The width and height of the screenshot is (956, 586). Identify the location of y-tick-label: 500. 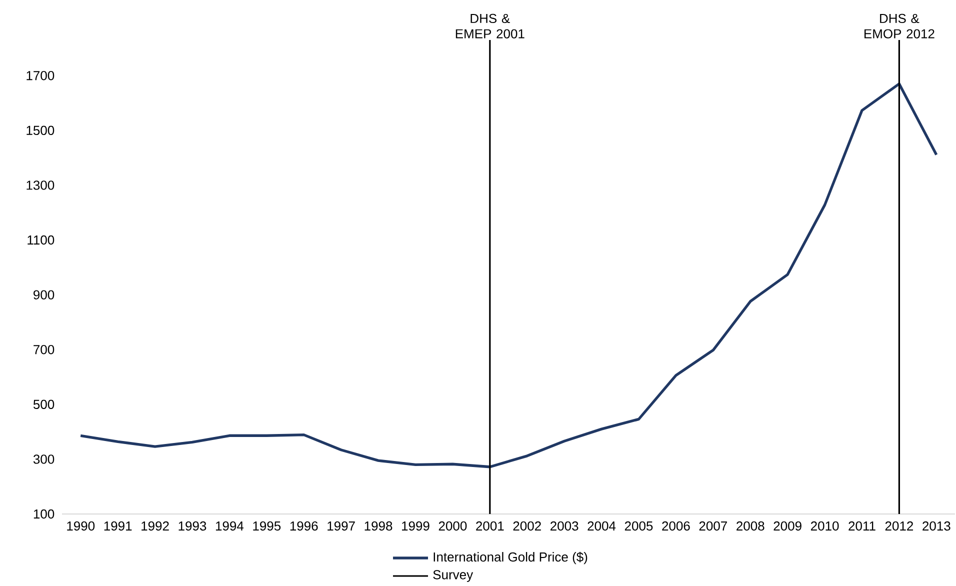
(43, 405).